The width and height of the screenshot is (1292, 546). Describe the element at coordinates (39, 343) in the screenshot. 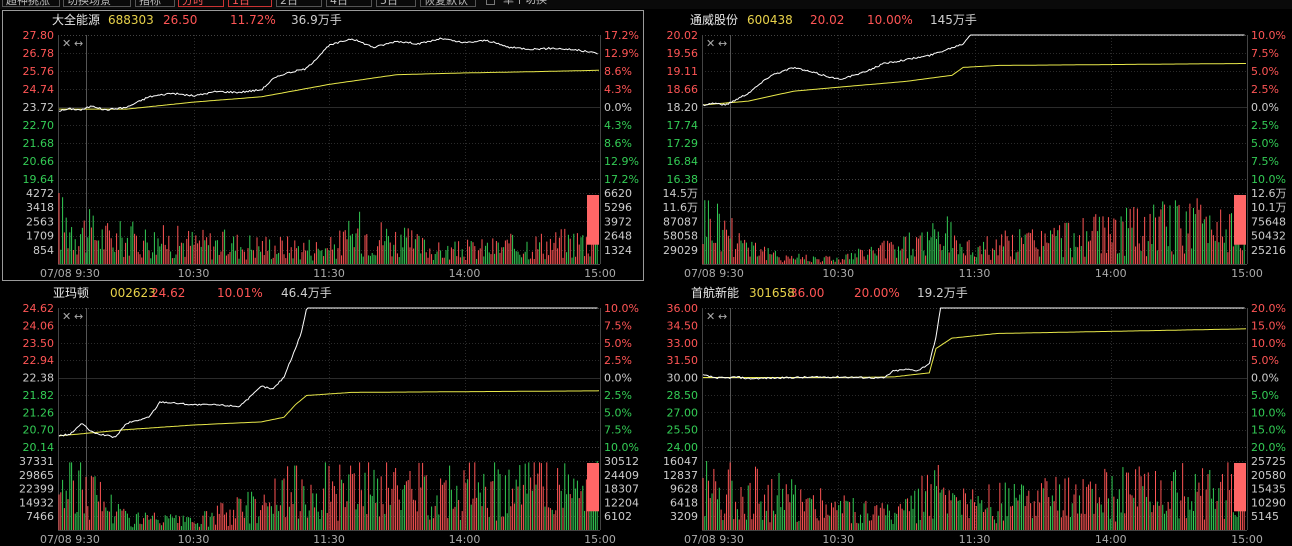

I see `price-axis-label: 23.50` at that location.